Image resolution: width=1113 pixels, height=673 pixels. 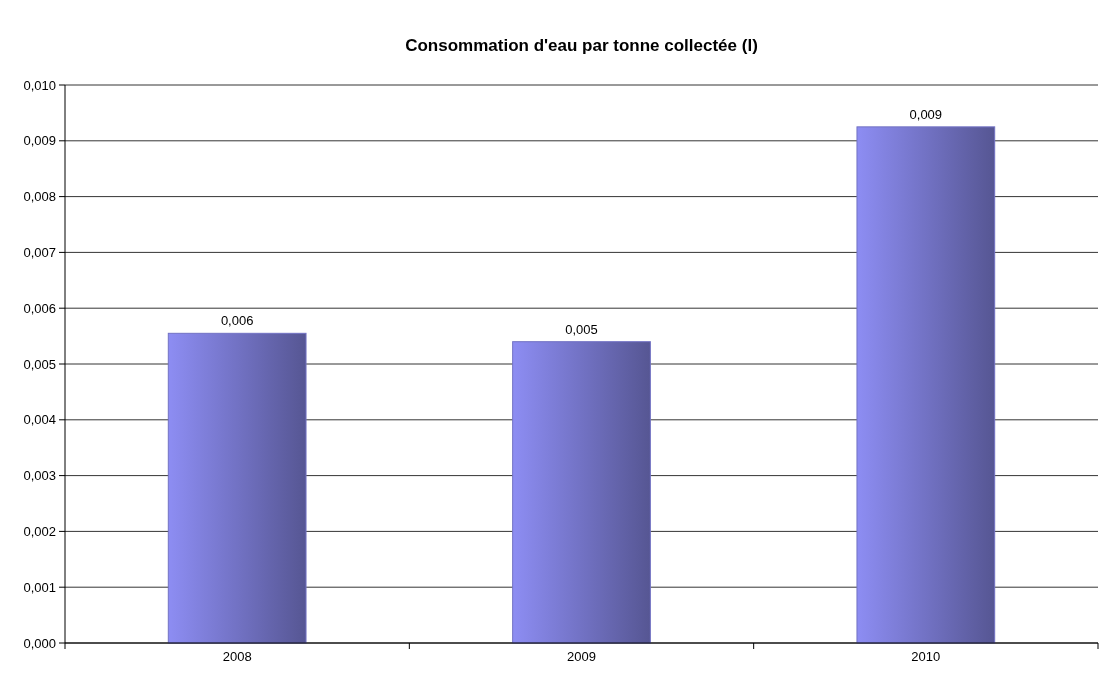 I want to click on x-tick-label: 2009, so click(x=581, y=656).